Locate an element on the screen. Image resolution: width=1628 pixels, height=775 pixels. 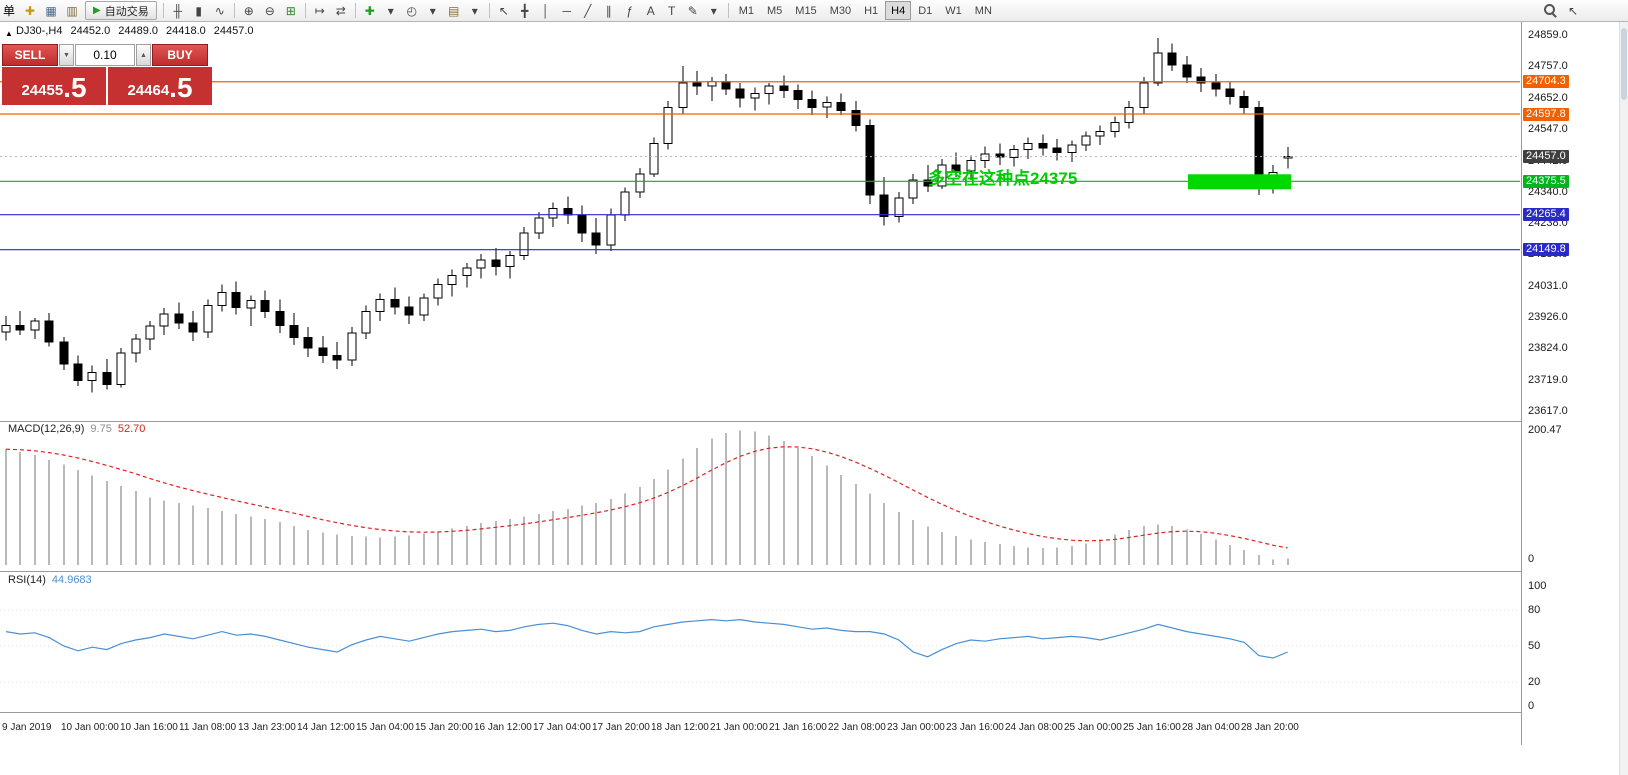
scrollbar-thumb is located at coordinates (1624, 64).